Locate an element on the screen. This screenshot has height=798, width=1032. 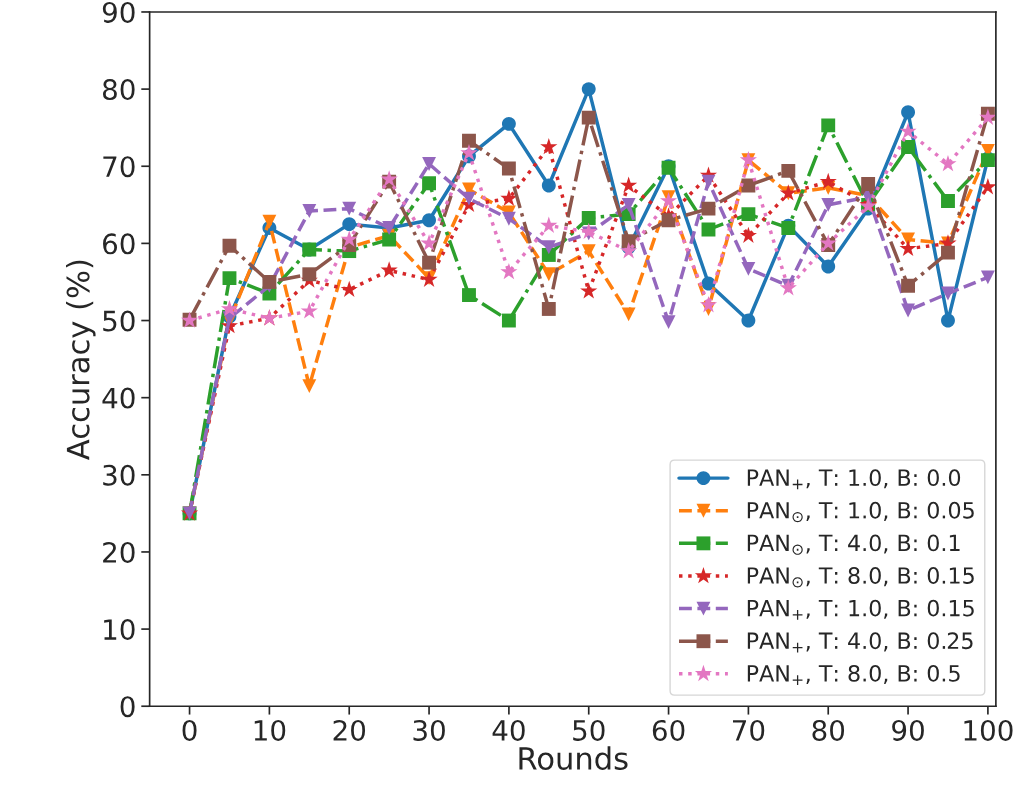
legend-label: PAN$_{+}$, T: 4.0, B: 0.25 is located at coordinates (860, 642).